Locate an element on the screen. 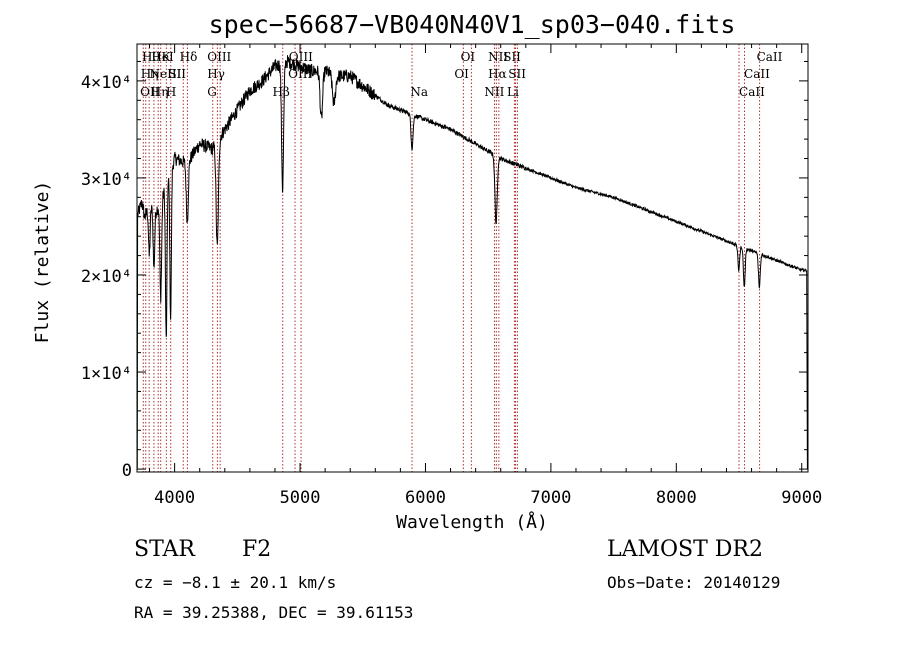  marker-label-23: SII is located at coordinates (517, 74).